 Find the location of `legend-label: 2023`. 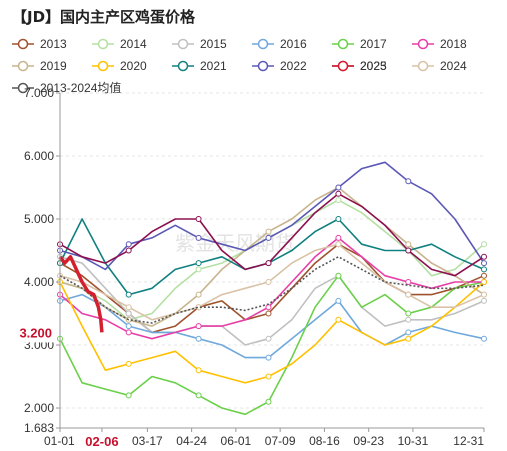

legend-label: 2023 is located at coordinates (373, 66).